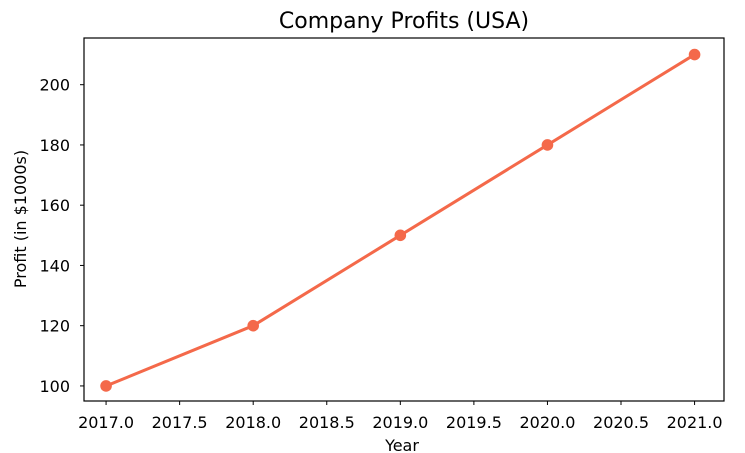 This screenshot has height=453, width=745. What do you see at coordinates (54, 85) in the screenshot?
I see `y-tick-label: 200` at bounding box center [54, 85].